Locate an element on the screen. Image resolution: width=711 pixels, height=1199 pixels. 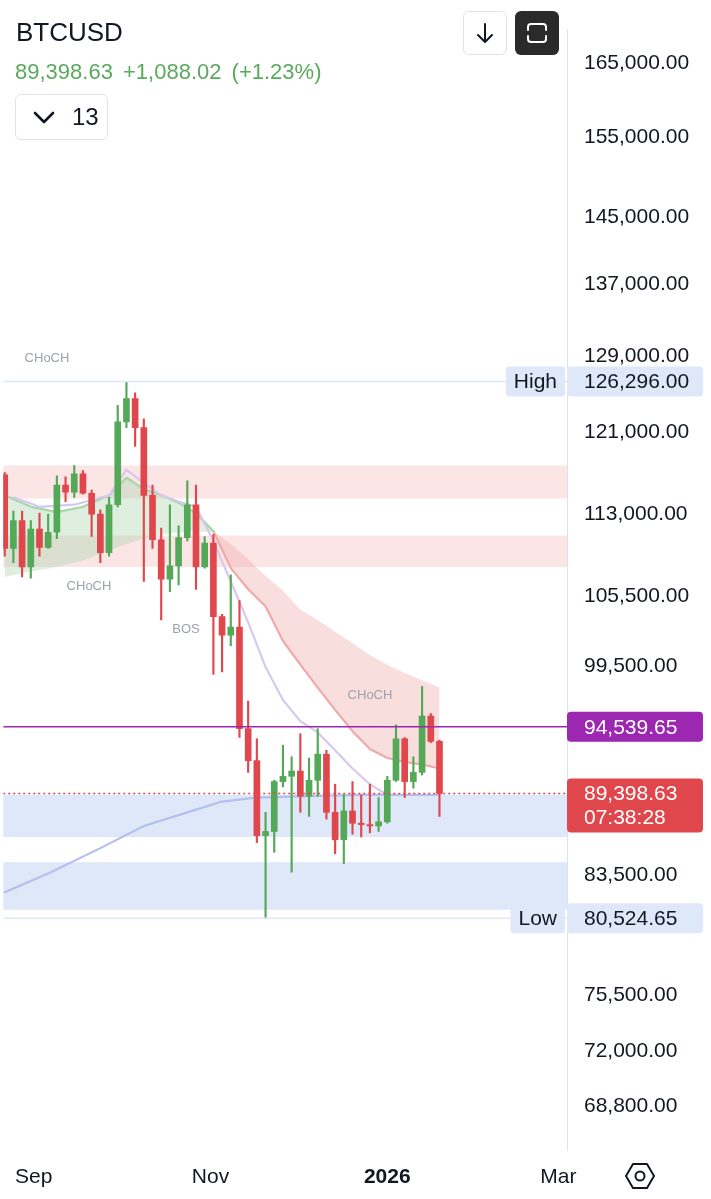
y-tick-label: 155,000.00 is located at coordinates (637, 136).